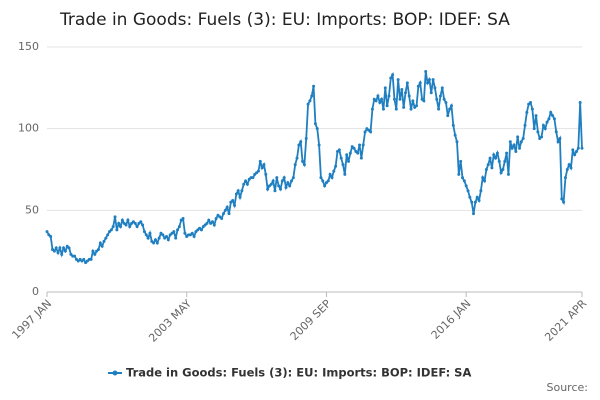 This screenshot has width=600, height=400. Describe the element at coordinates (115, 373) in the screenshot. I see `legend-marker` at that location.